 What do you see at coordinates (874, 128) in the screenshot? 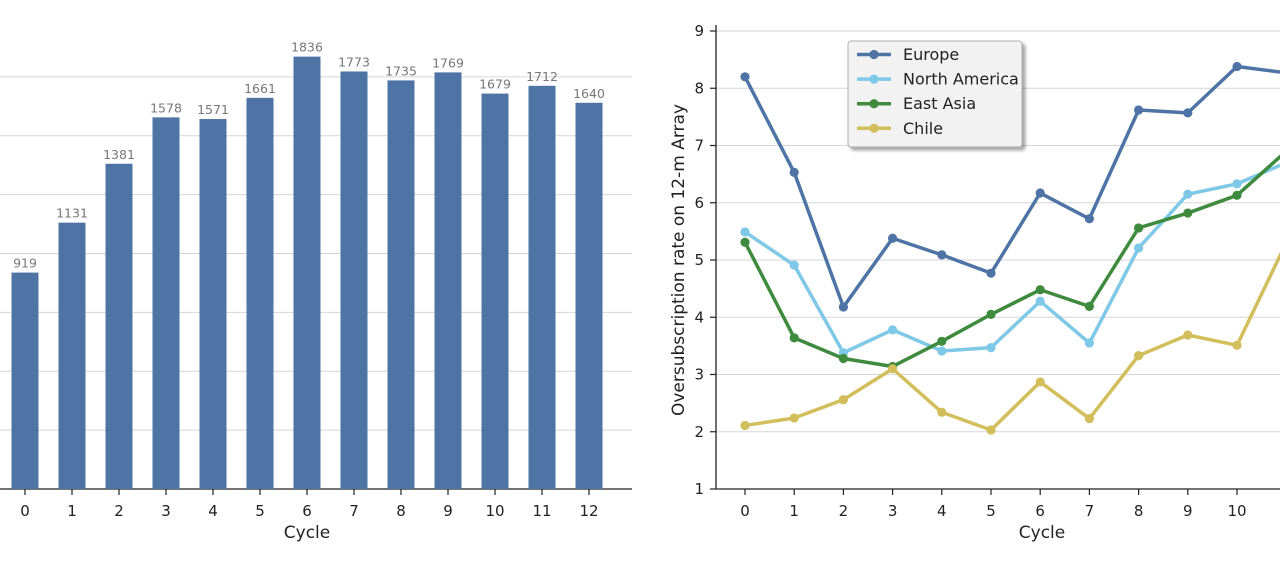
I see `legend-swatch-marker-chile` at bounding box center [874, 128].